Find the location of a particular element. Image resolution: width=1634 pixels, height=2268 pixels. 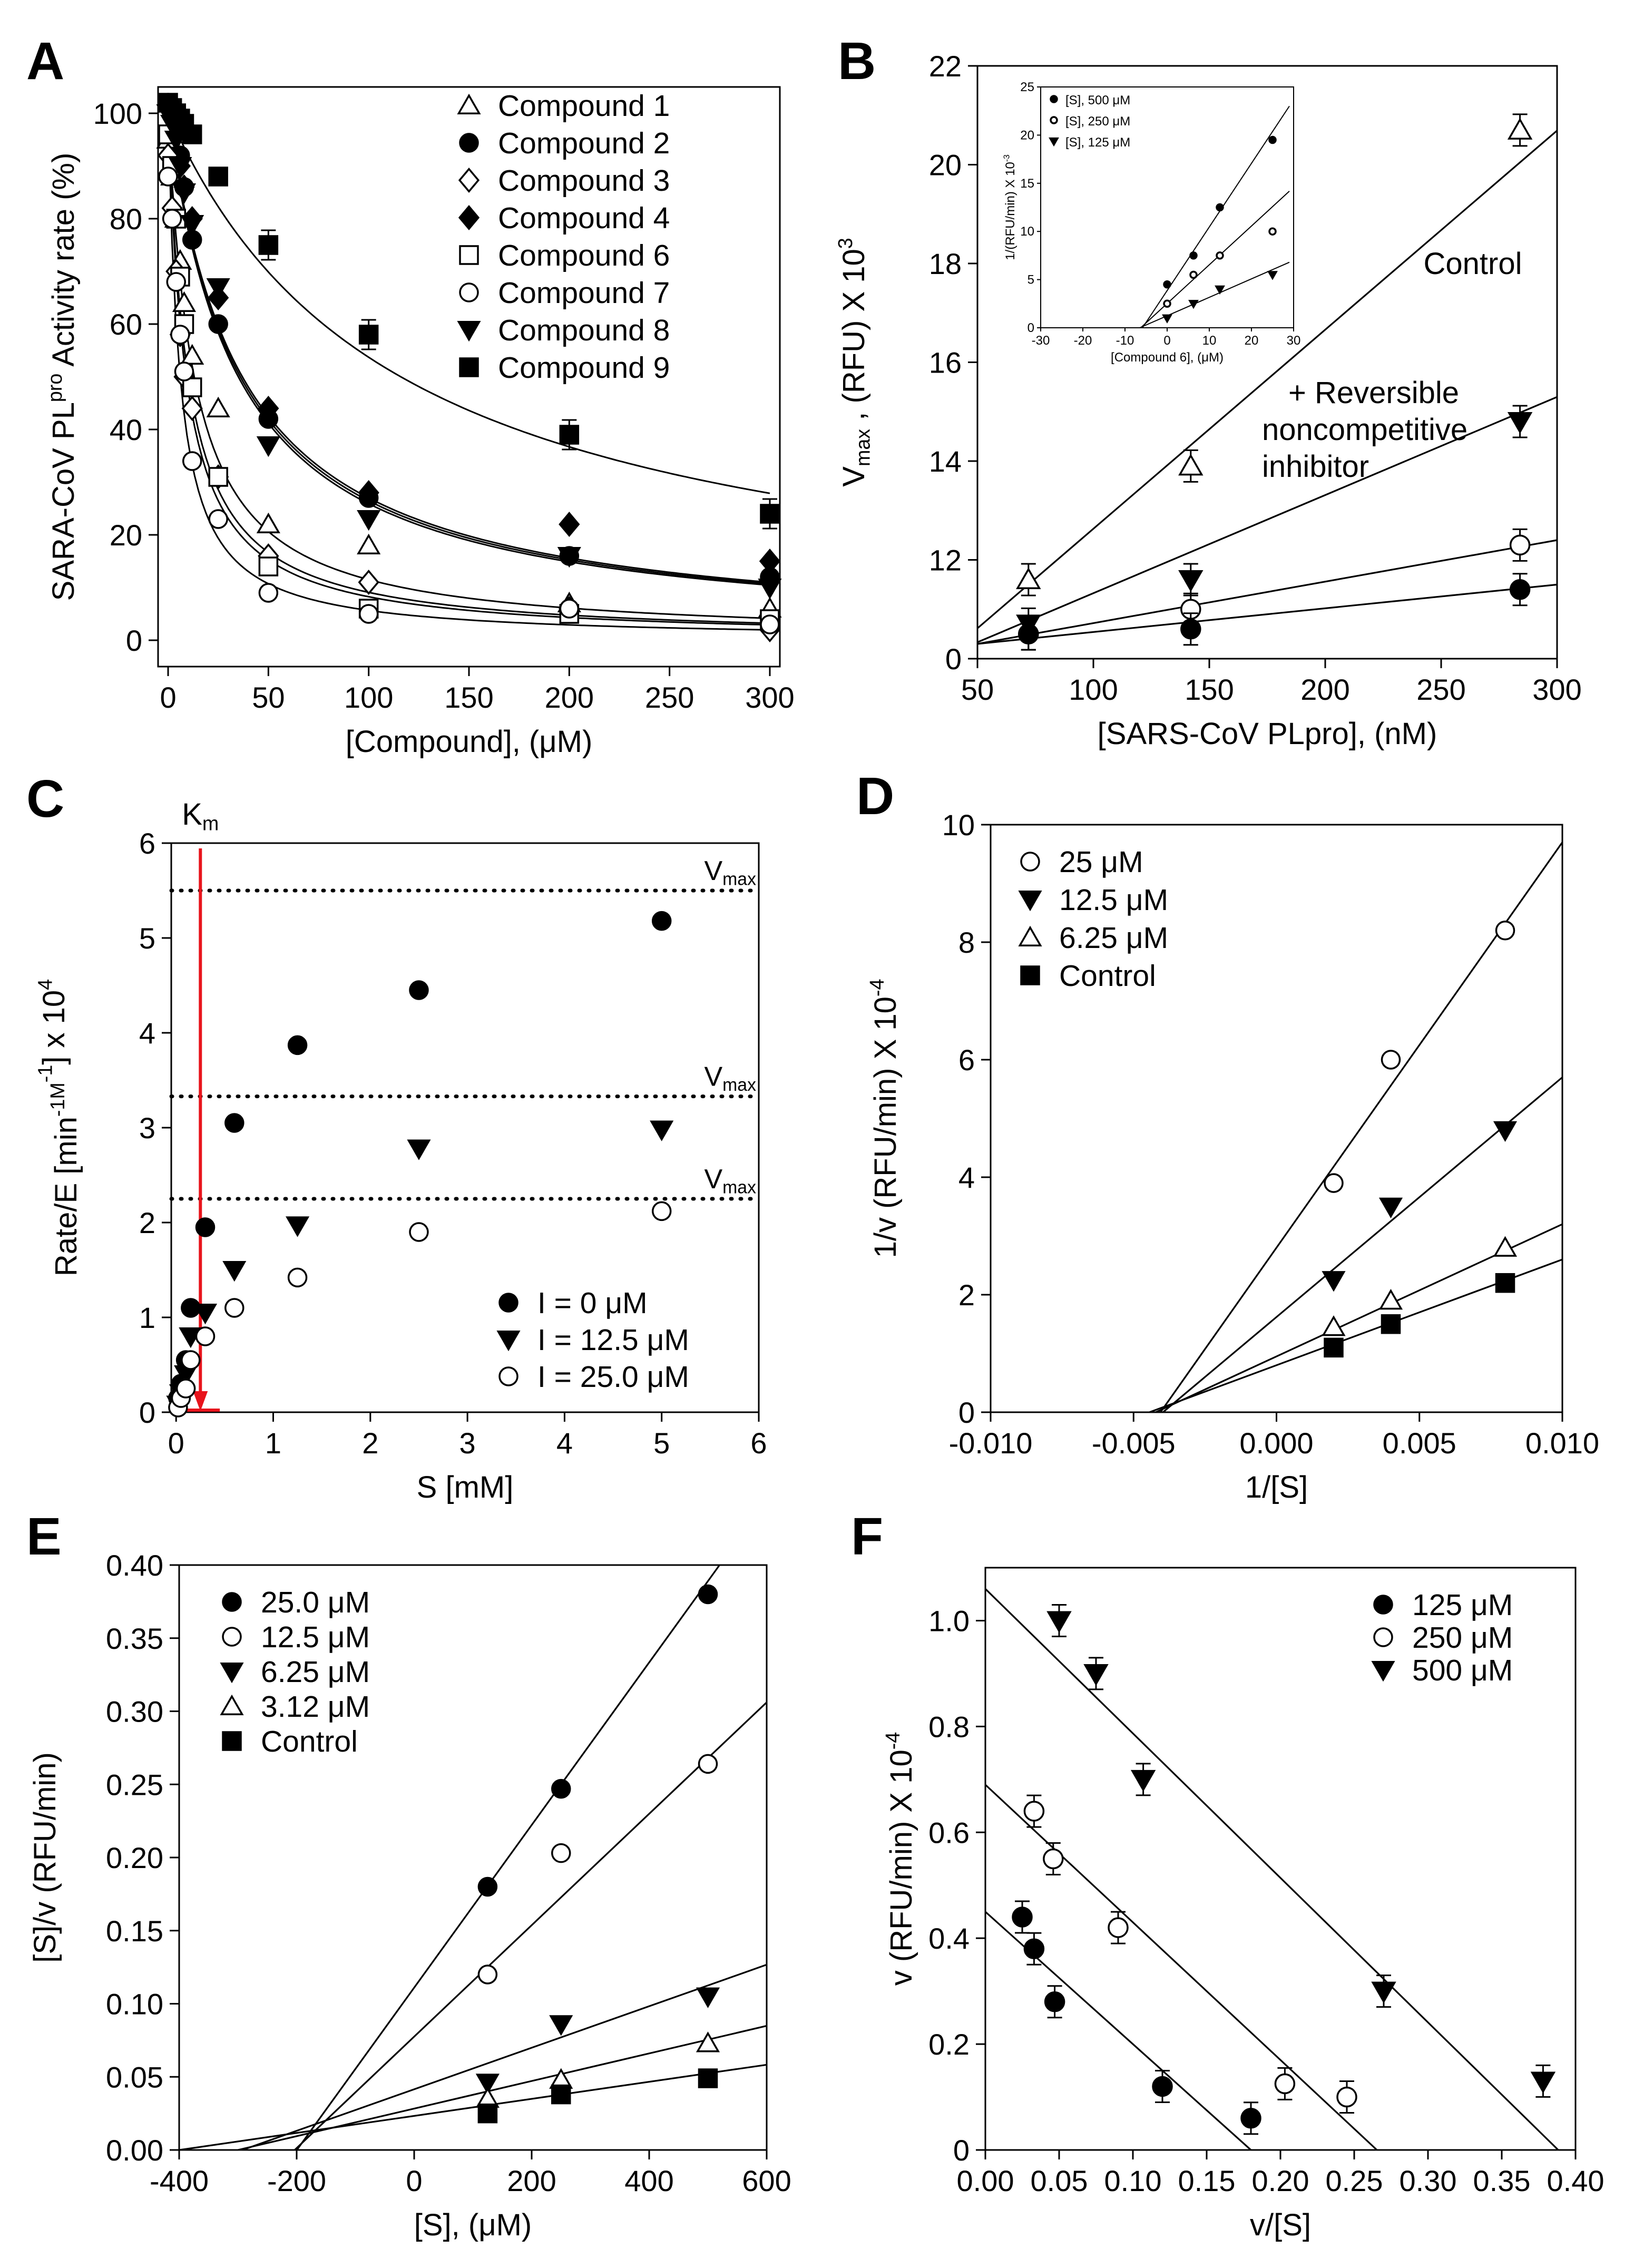

inset-y-tick-label: 15 is located at coordinates (1027, 184).